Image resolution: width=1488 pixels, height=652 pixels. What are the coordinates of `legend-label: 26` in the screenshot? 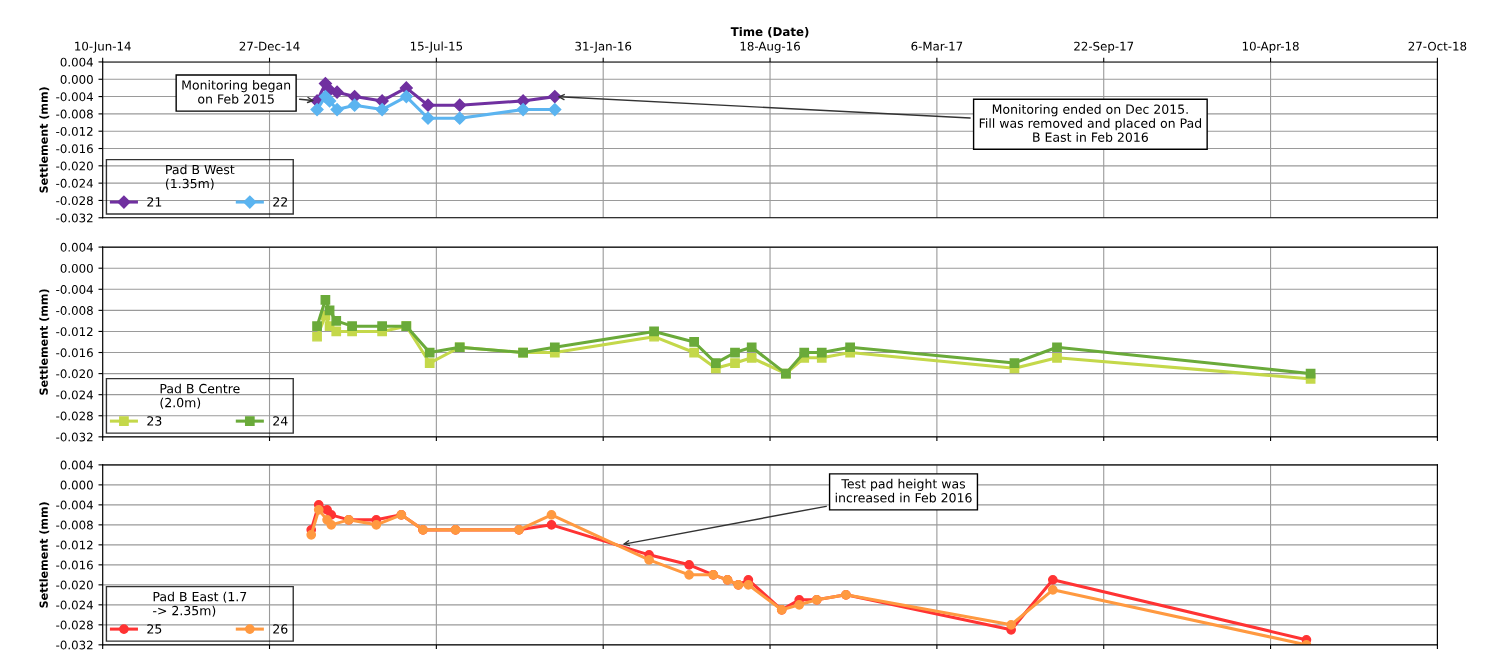 It's located at (280, 629).